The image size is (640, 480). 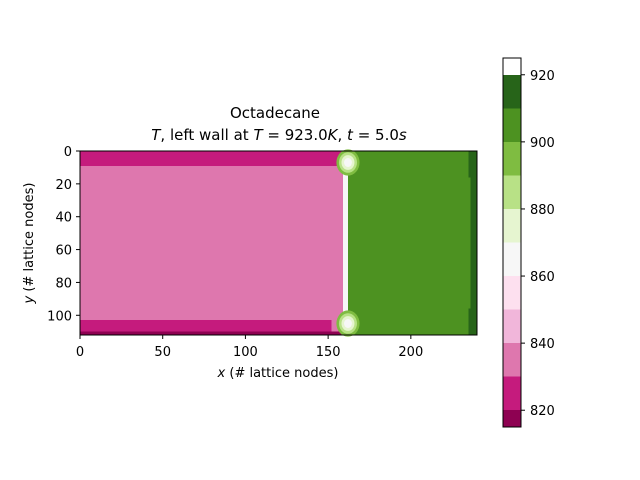 I want to click on y-axis: 0 20 40 60 80 100, so click(x=63, y=234).